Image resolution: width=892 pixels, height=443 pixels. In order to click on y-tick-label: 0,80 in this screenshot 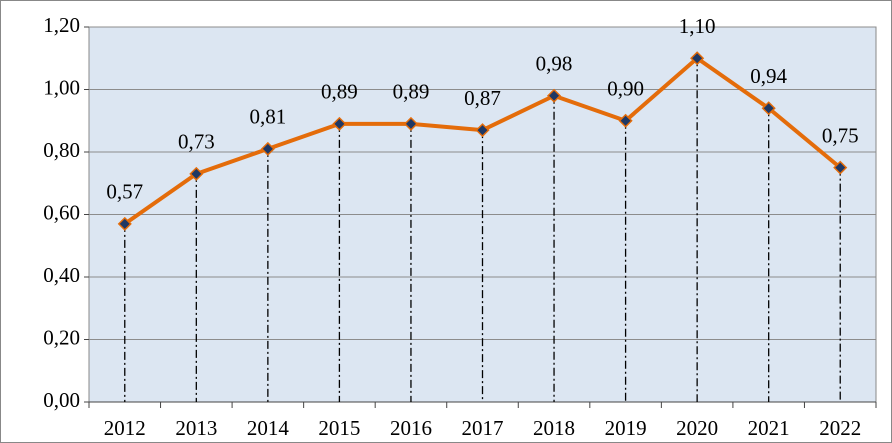, I will do `click(61, 150)`.